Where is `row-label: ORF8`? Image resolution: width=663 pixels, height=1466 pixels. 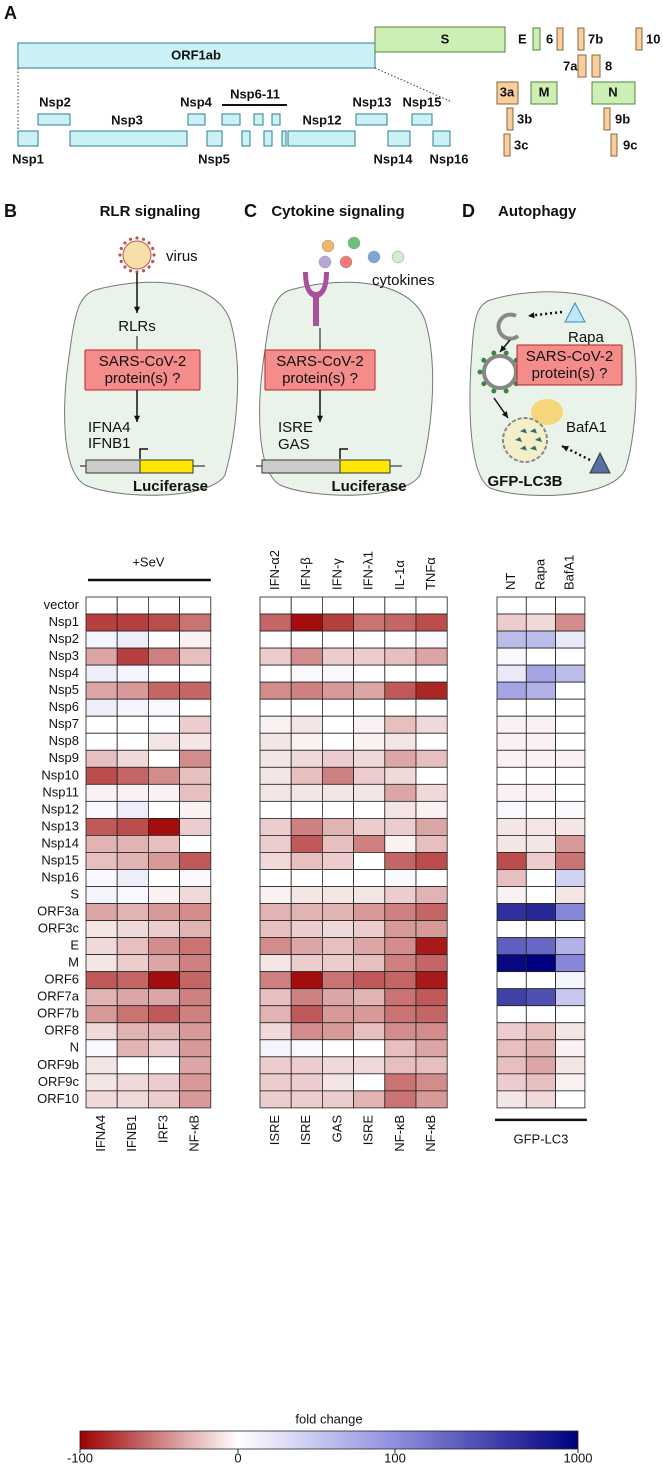 row-label: ORF8 is located at coordinates (61, 1030).